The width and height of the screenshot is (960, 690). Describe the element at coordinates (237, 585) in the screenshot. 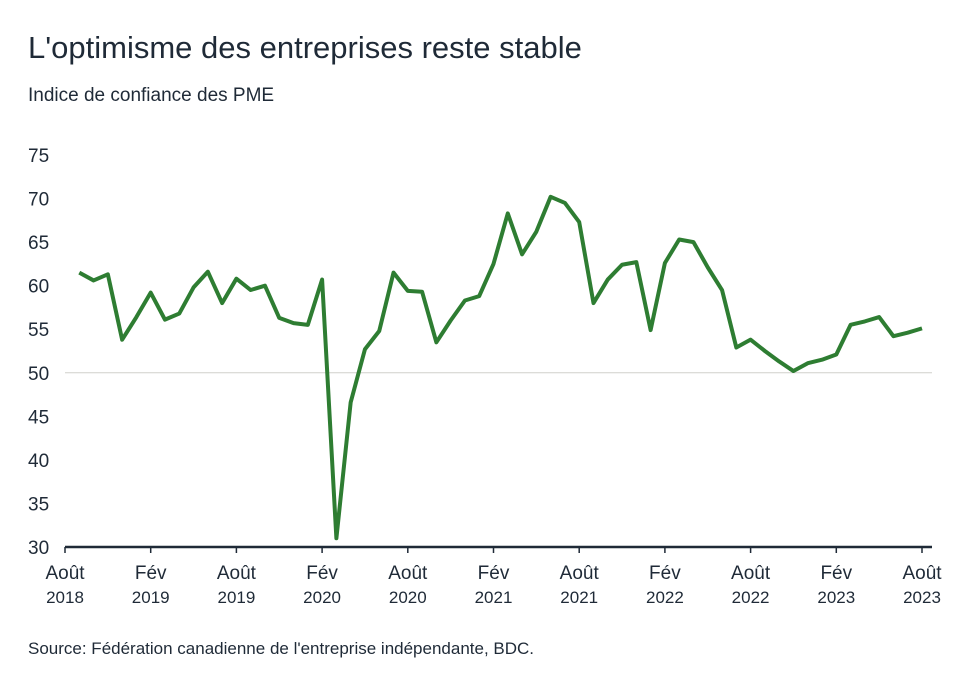

I see `x-tick-label: Août 2019` at that location.